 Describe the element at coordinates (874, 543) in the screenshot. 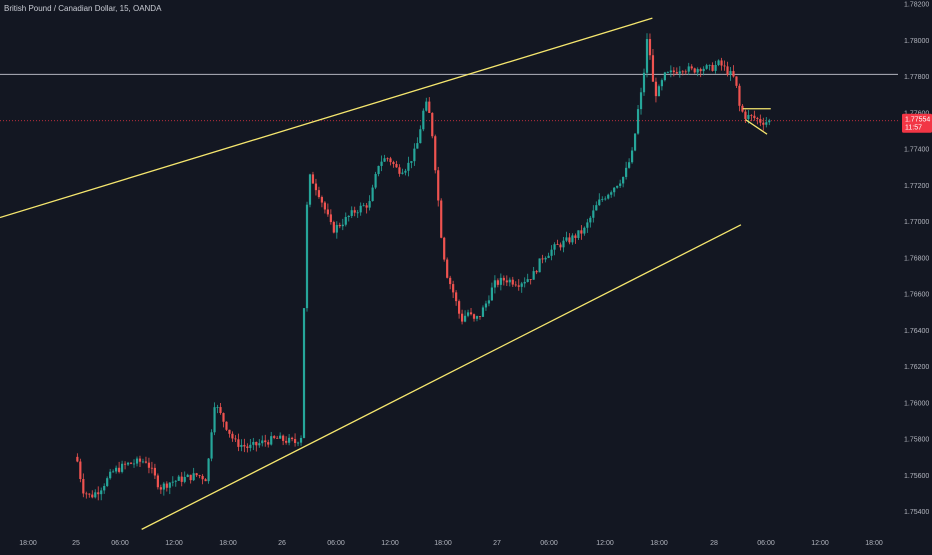

I see `x-tick-label: 18:00` at that location.